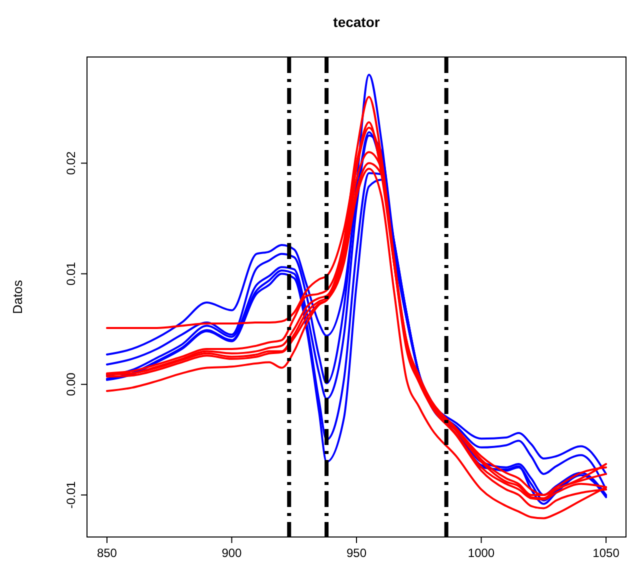 This screenshot has height=577, width=629. What do you see at coordinates (356, 553) in the screenshot?
I see `x-tick-label: 950` at bounding box center [356, 553].